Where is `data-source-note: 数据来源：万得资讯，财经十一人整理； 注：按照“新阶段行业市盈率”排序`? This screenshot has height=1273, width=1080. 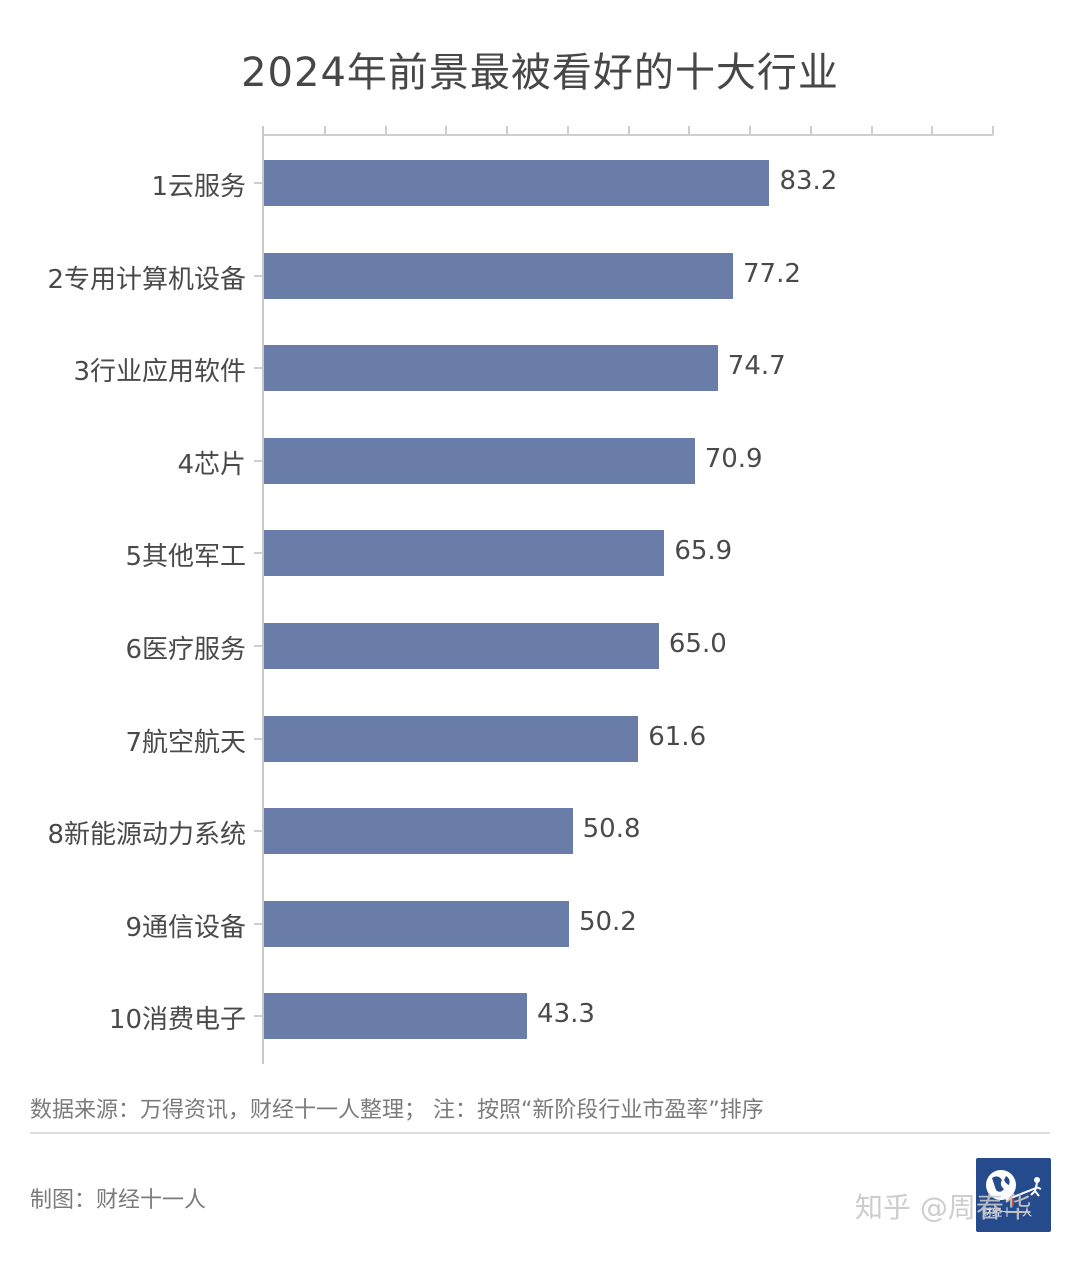
data-source-note: 数据来源：万得资讯，财经十一人整理； 注：按照“新阶段行业市盈率”排序 is located at coordinates (397, 1110).